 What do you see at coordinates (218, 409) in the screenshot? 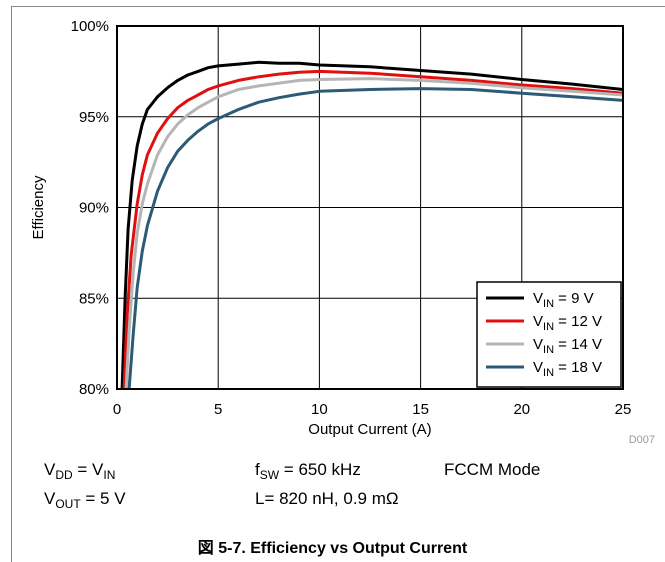
I see `x-tick-label: 5` at bounding box center [218, 409].